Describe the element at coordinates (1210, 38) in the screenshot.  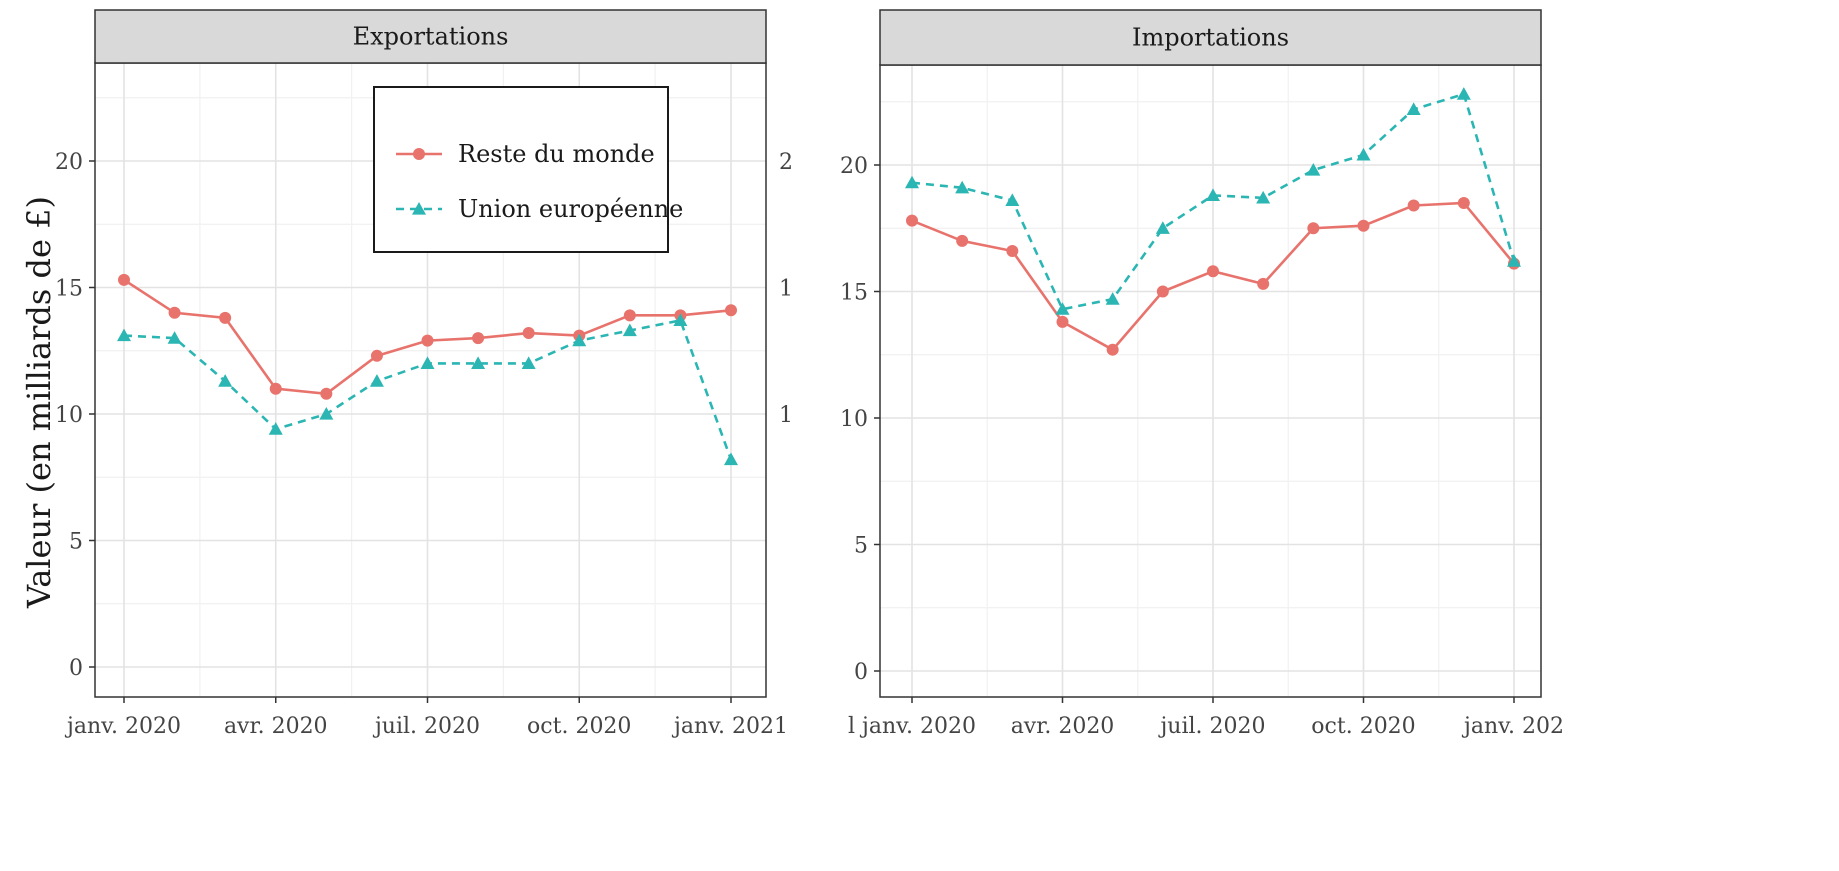
I see `panel-title-importations: Importations` at that location.